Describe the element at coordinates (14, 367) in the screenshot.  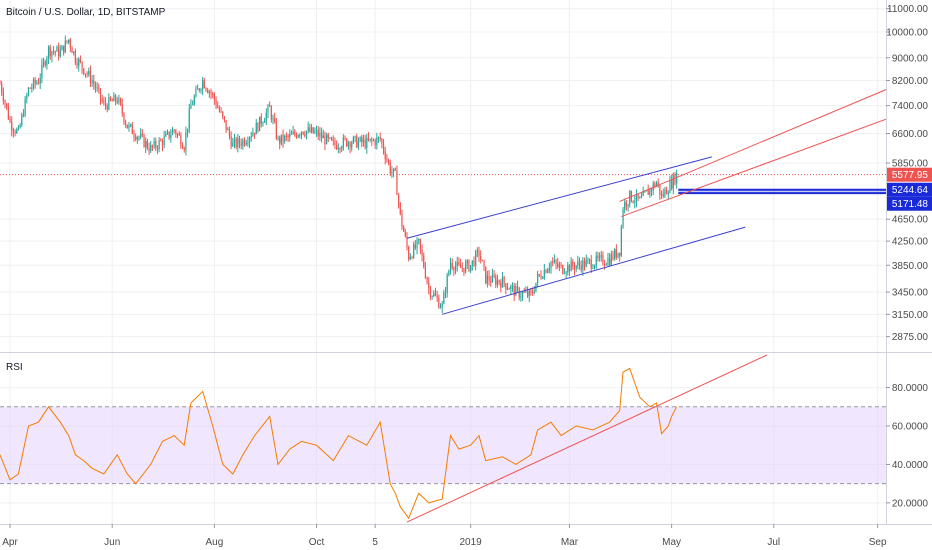
I see `rsi-title: RSI` at that location.